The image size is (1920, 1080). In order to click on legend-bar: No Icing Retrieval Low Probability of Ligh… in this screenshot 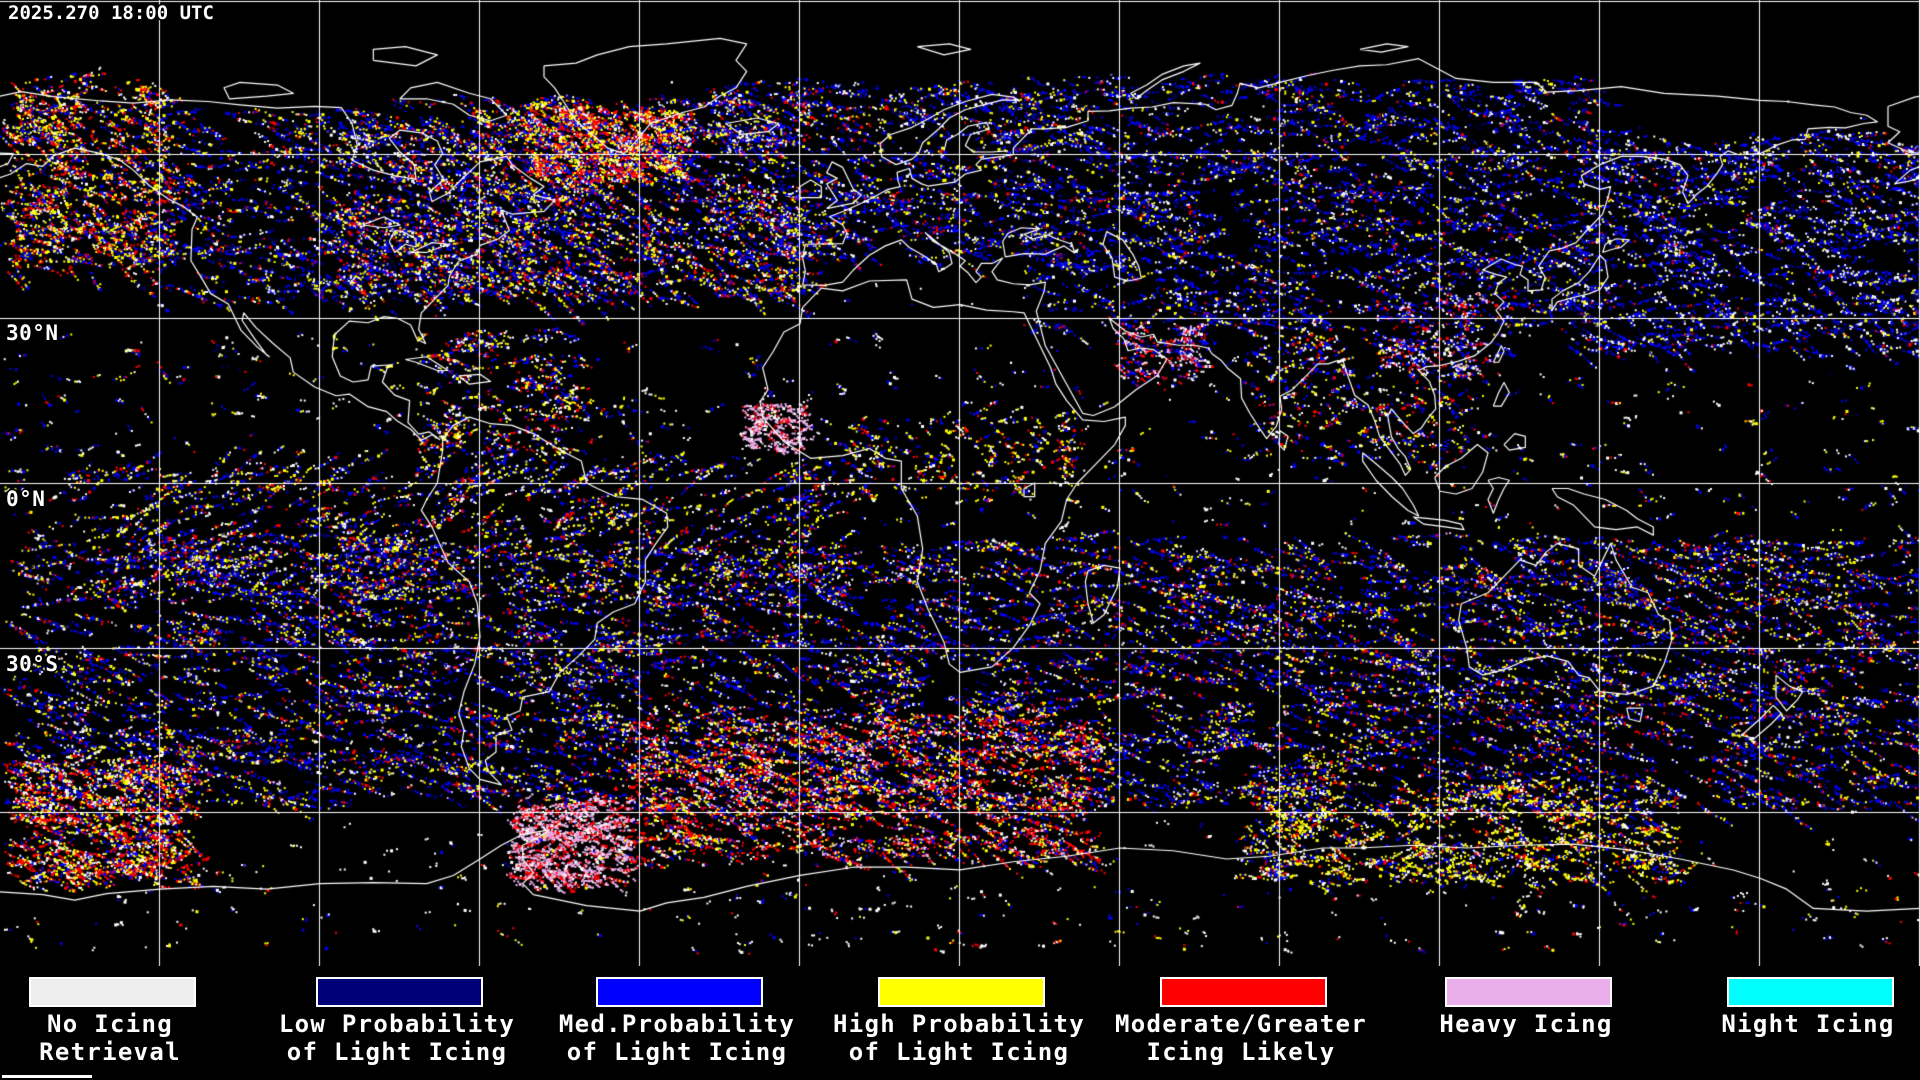, I will do `click(960, 1023)`.